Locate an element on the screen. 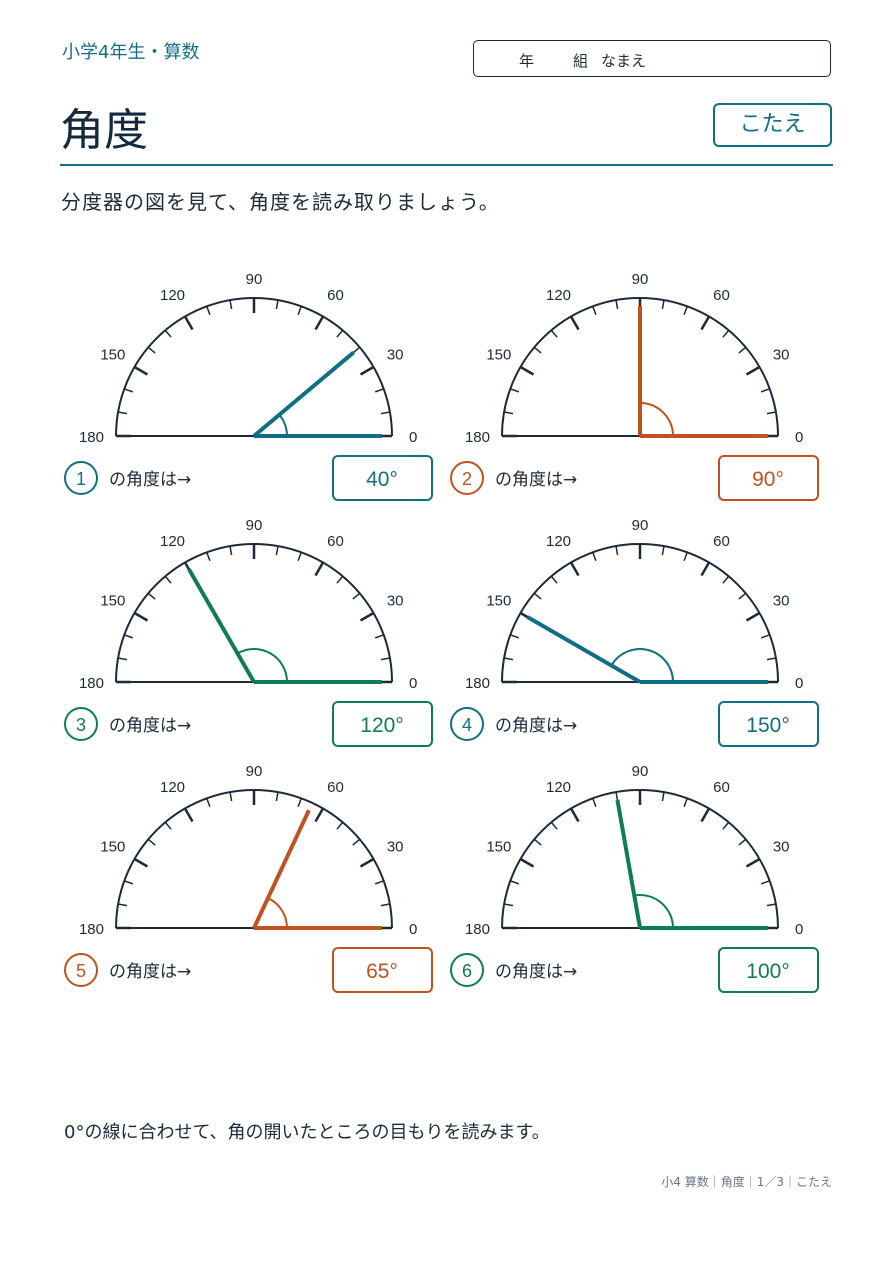 Image resolution: width=893 pixels, height=1263 pixels. name-box: 年 組 なまえ is located at coordinates (652, 58).